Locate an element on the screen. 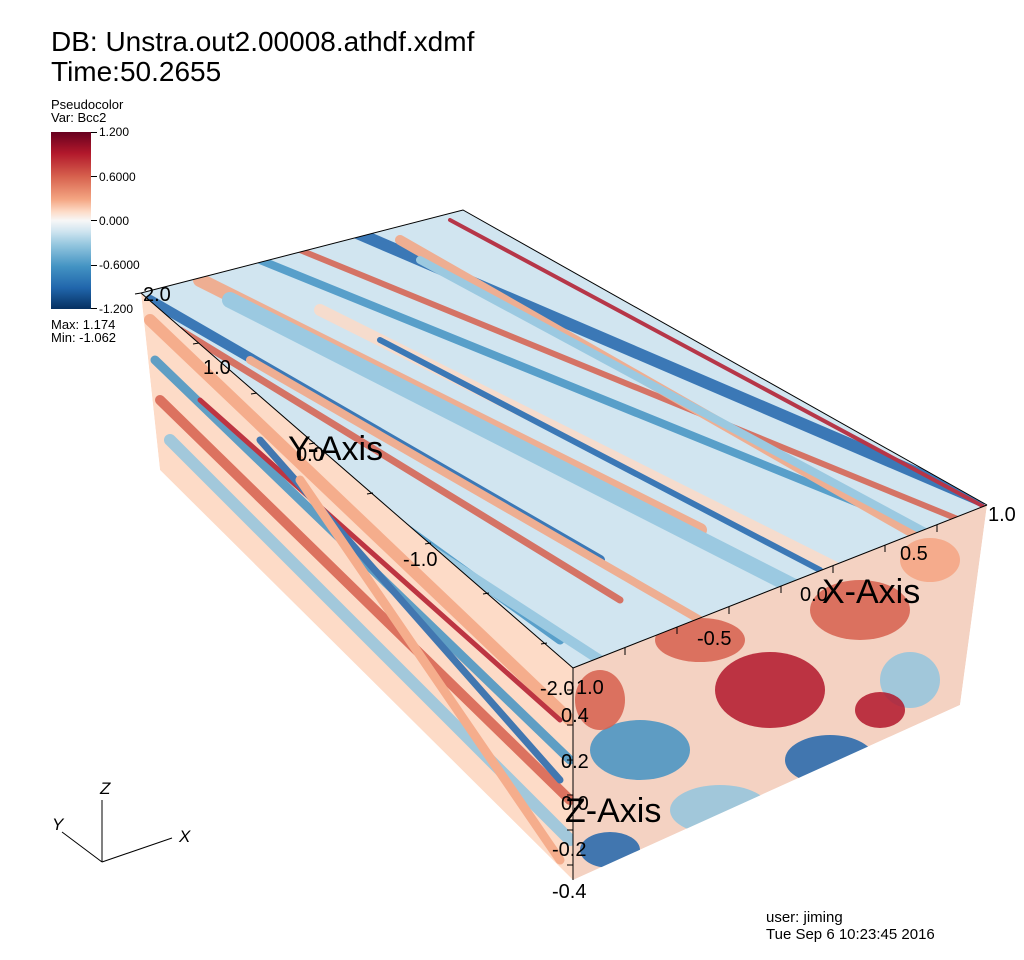  database-title: DB: Unstra.out2.00008.athdf.xdmf is located at coordinates (263, 41).